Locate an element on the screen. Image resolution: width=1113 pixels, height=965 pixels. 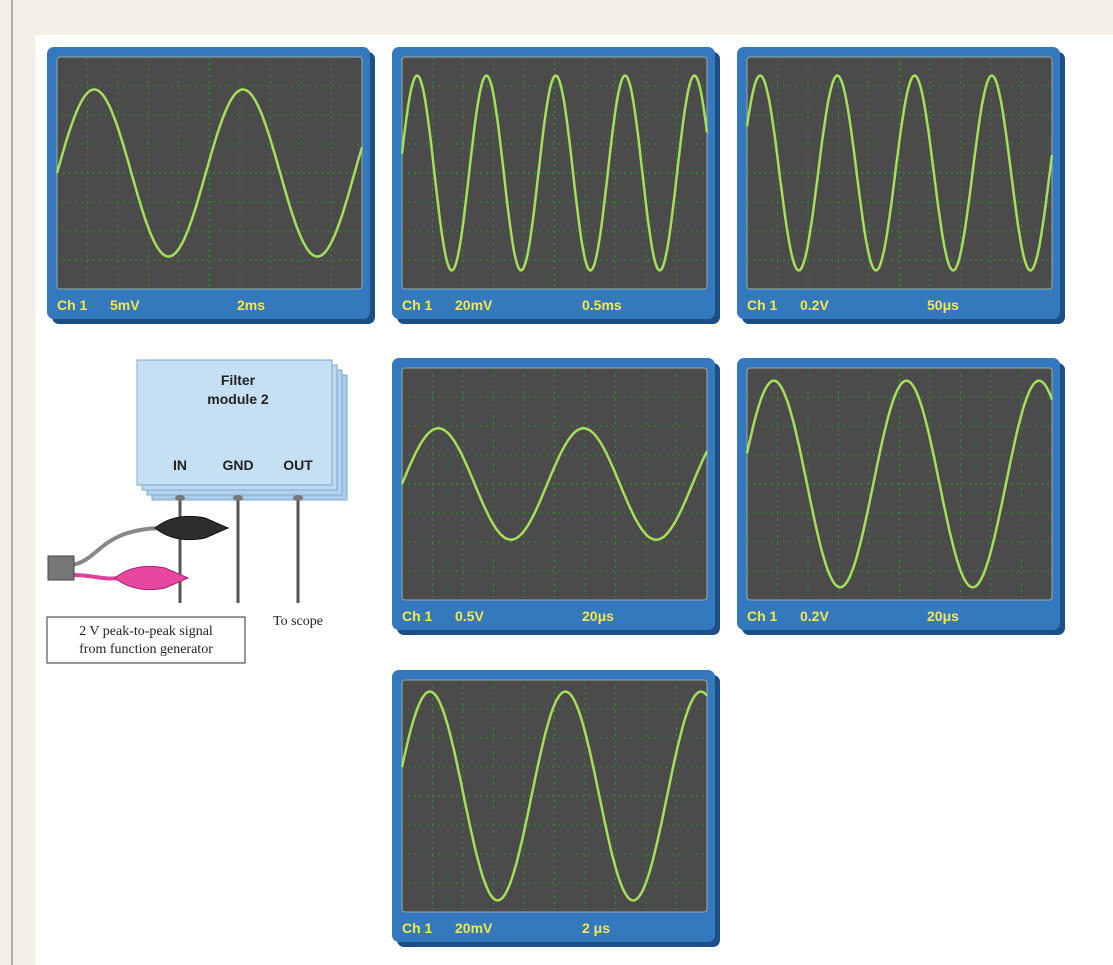
time-label: 50μs is located at coordinates (943, 305).